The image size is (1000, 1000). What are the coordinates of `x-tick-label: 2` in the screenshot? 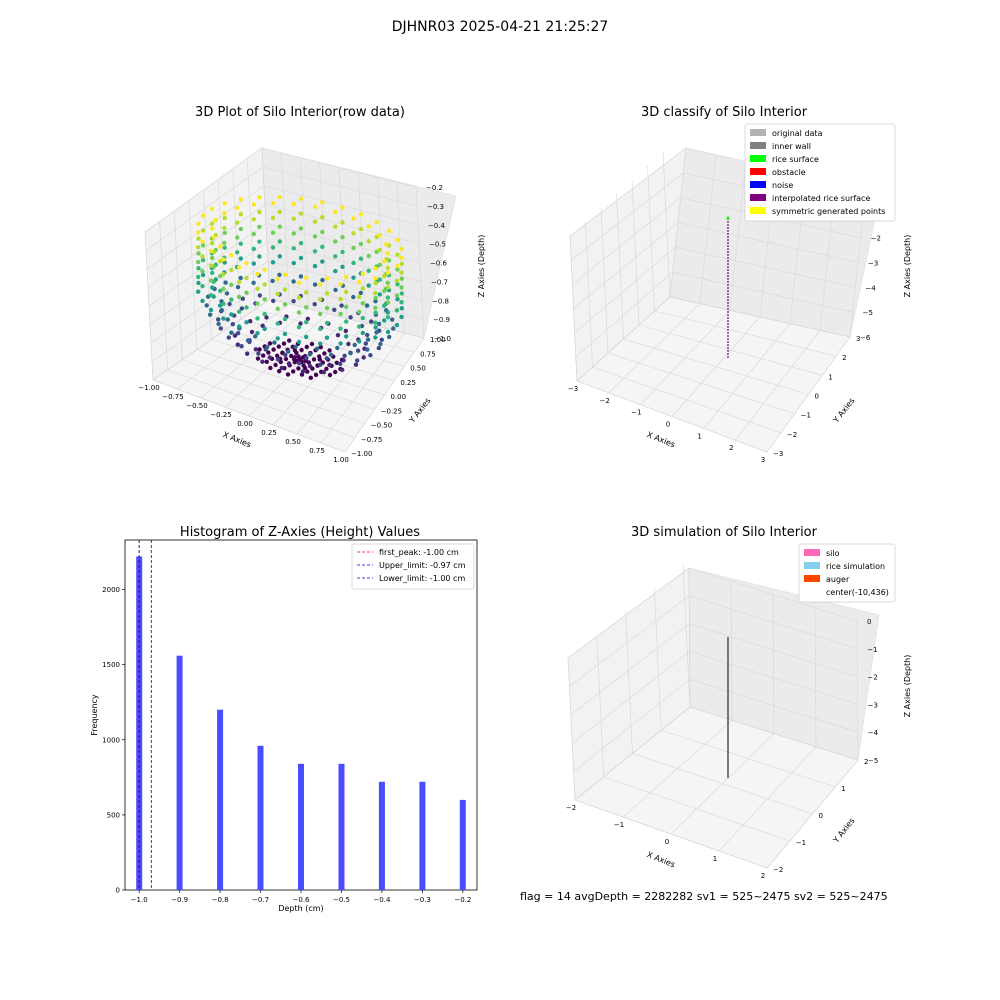 It's located at (731, 448).